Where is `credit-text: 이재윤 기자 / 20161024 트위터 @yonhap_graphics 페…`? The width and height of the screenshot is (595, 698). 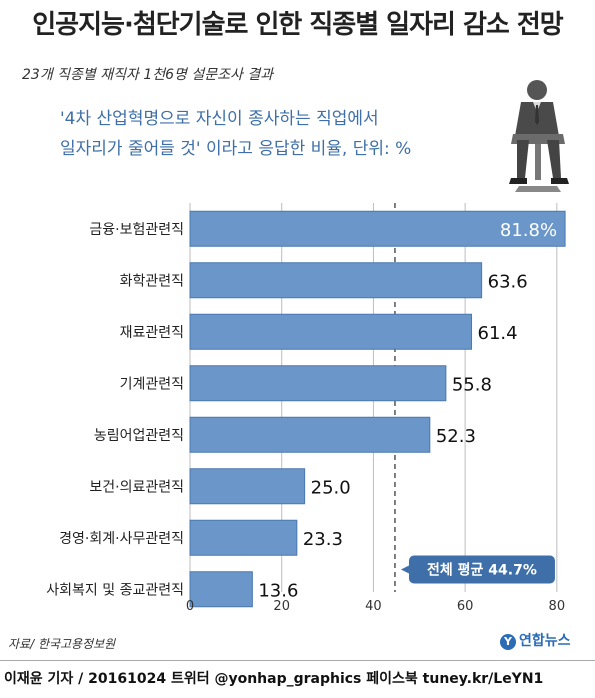 credit-text: 이재윤 기자 / 20161024 트위터 @yonhap_graphics 페… is located at coordinates (274, 679).